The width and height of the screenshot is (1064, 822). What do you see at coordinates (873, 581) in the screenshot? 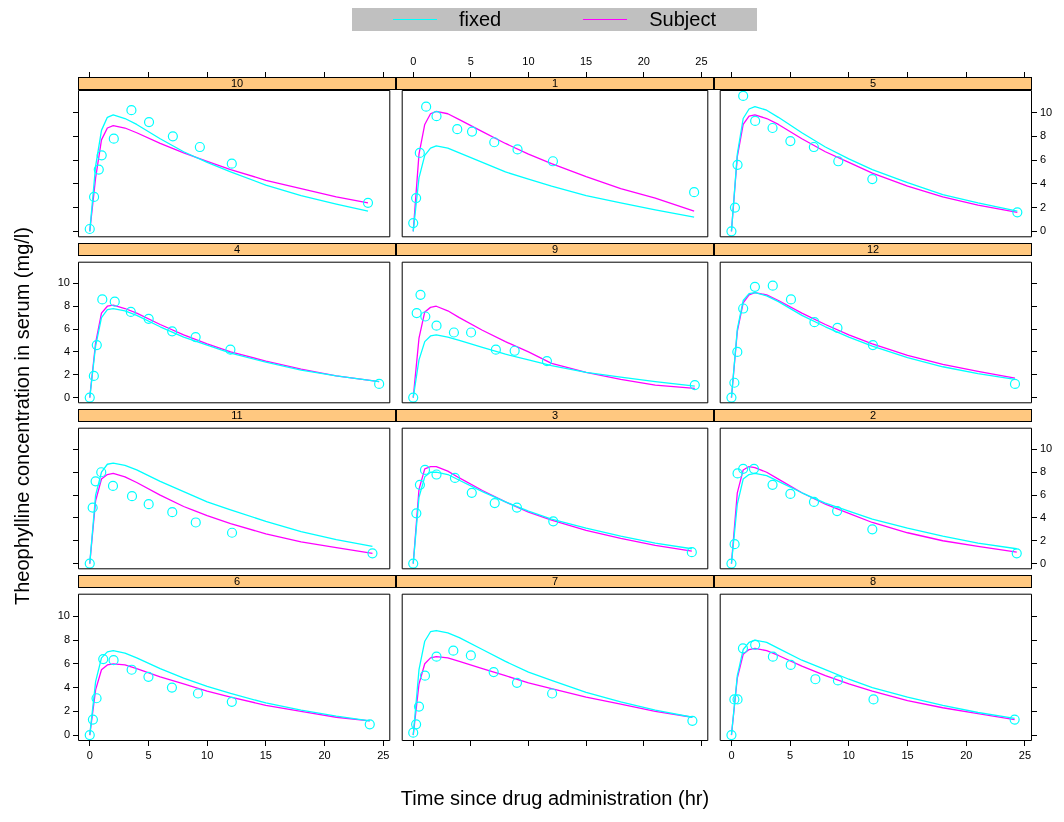
I see `chart-title: 8` at bounding box center [873, 581].